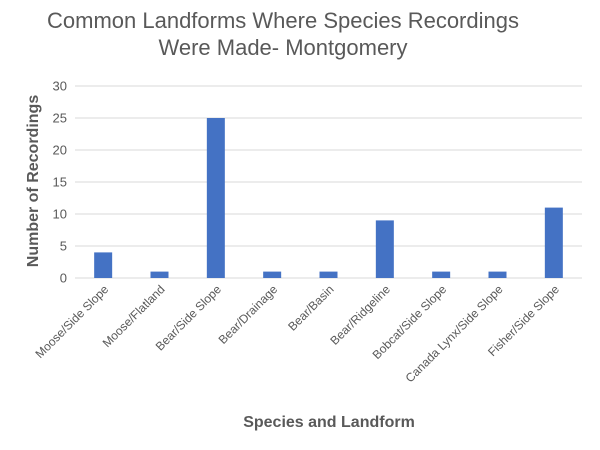 The image size is (600, 450). What do you see at coordinates (60, 86) in the screenshot?
I see `y-tick-label: 30` at bounding box center [60, 86].